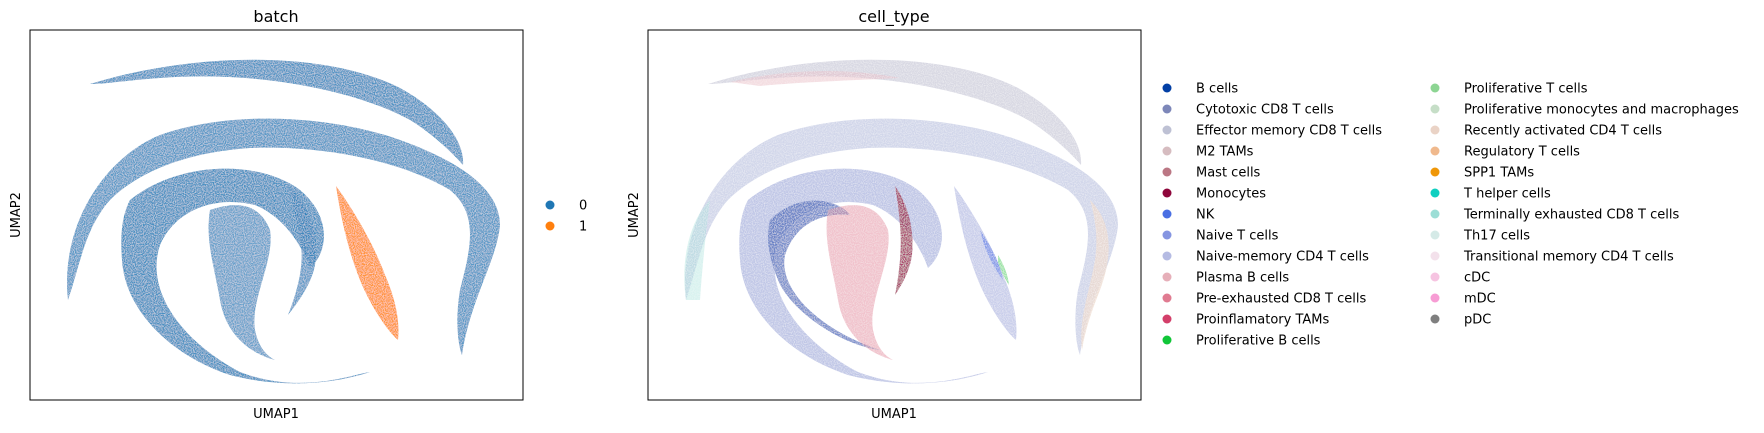 The height and width of the screenshot is (433, 1764). I want to click on batch-xlabel: UMAP1, so click(276, 414).